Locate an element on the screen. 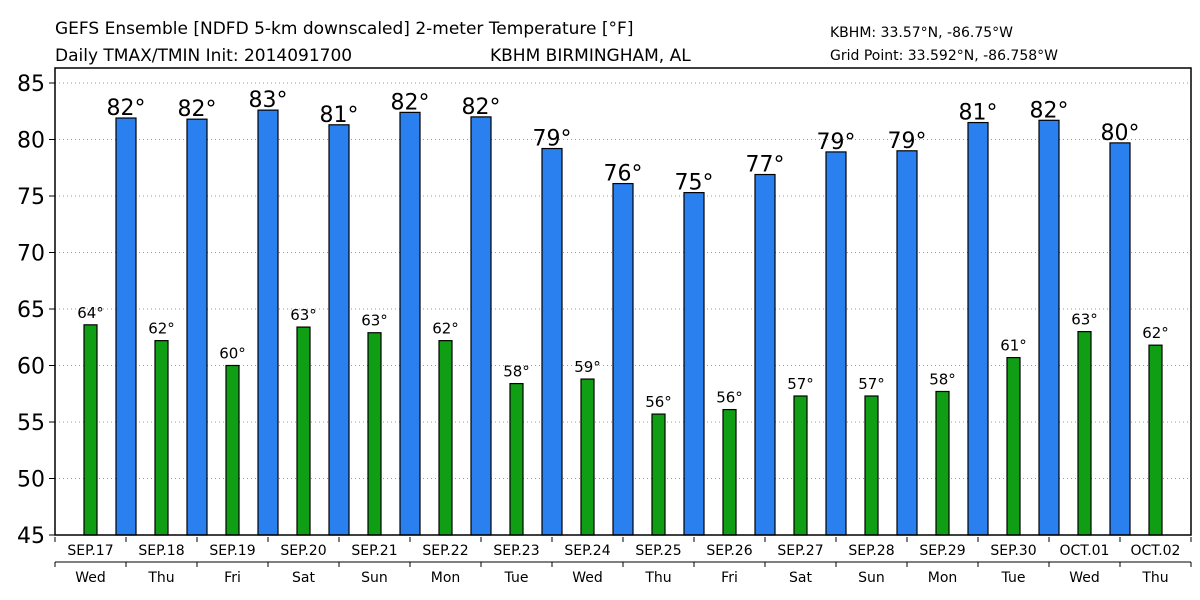 This screenshot has height=600, width=1200. x-date-label: SEP.23 is located at coordinates (516, 551).